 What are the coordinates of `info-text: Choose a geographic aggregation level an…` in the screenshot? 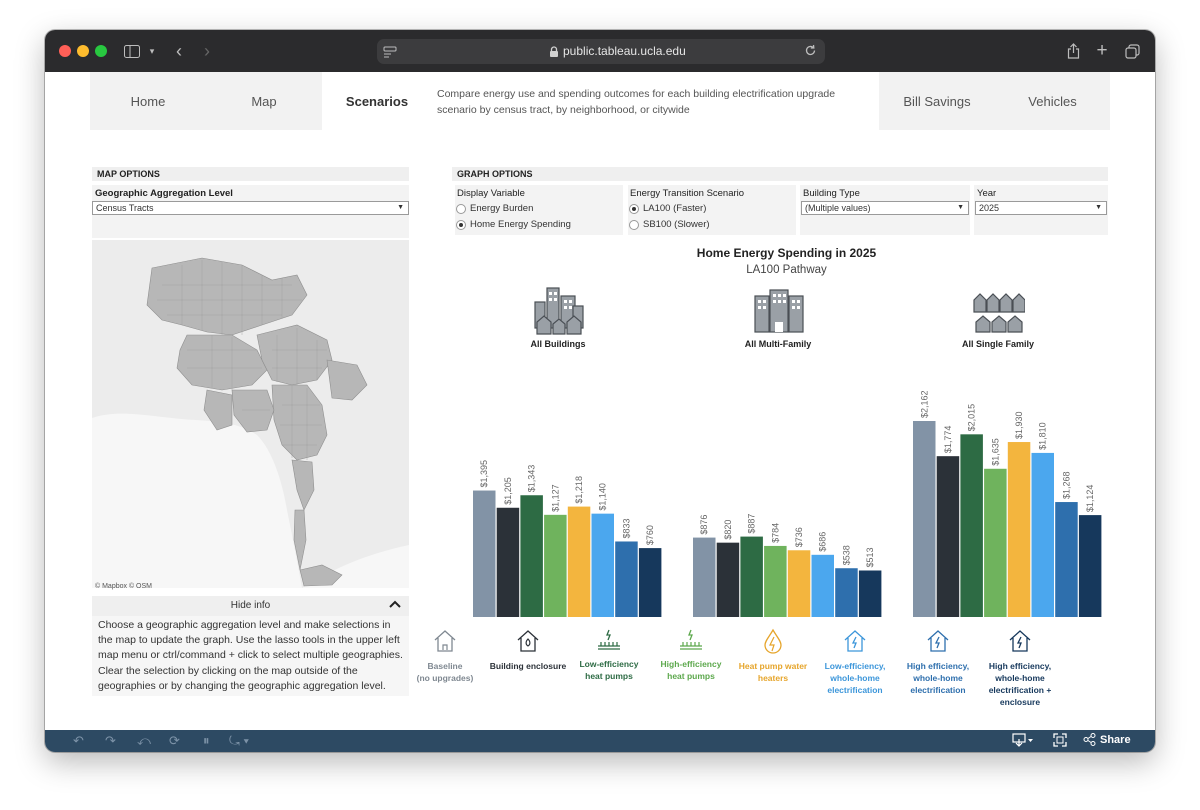 It's located at (250, 656).